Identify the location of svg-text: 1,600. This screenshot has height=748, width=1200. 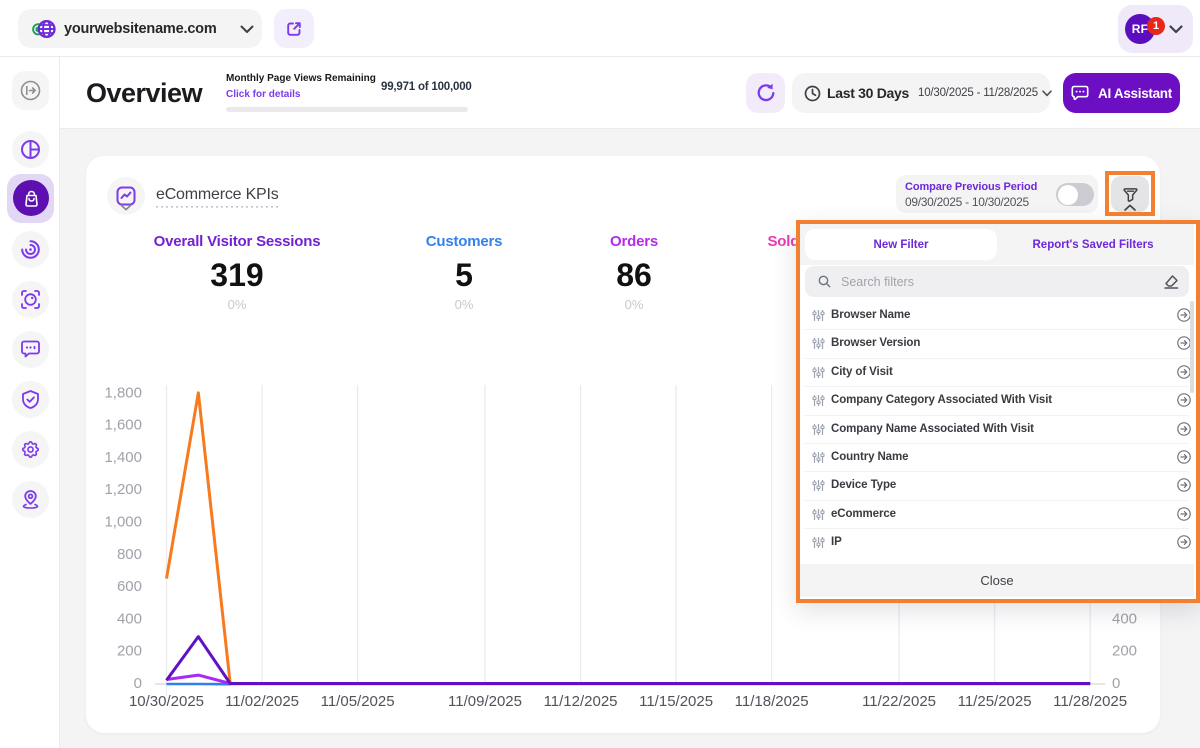
(123, 425).